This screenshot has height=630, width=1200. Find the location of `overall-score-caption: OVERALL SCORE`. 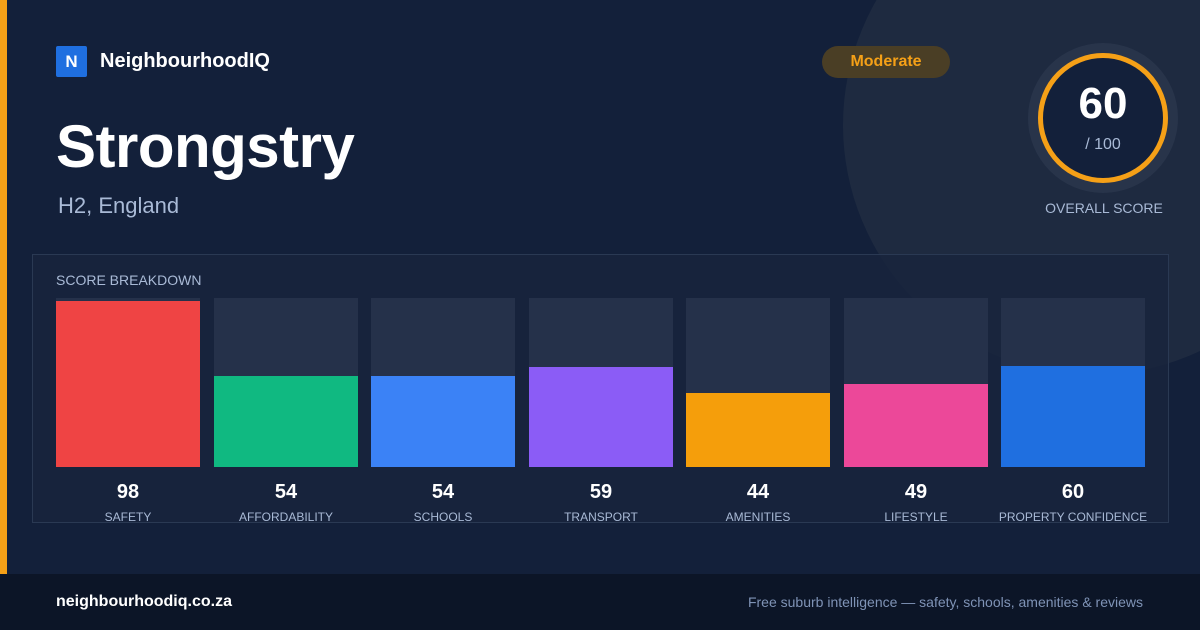

overall-score-caption: OVERALL SCORE is located at coordinates (1104, 208).